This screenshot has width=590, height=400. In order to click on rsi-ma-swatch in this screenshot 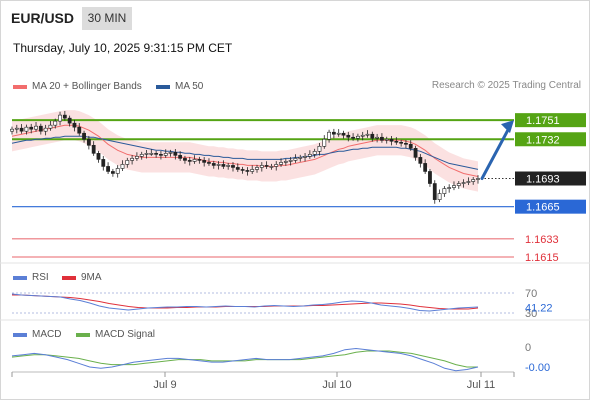, I will do `click(69, 277)`.